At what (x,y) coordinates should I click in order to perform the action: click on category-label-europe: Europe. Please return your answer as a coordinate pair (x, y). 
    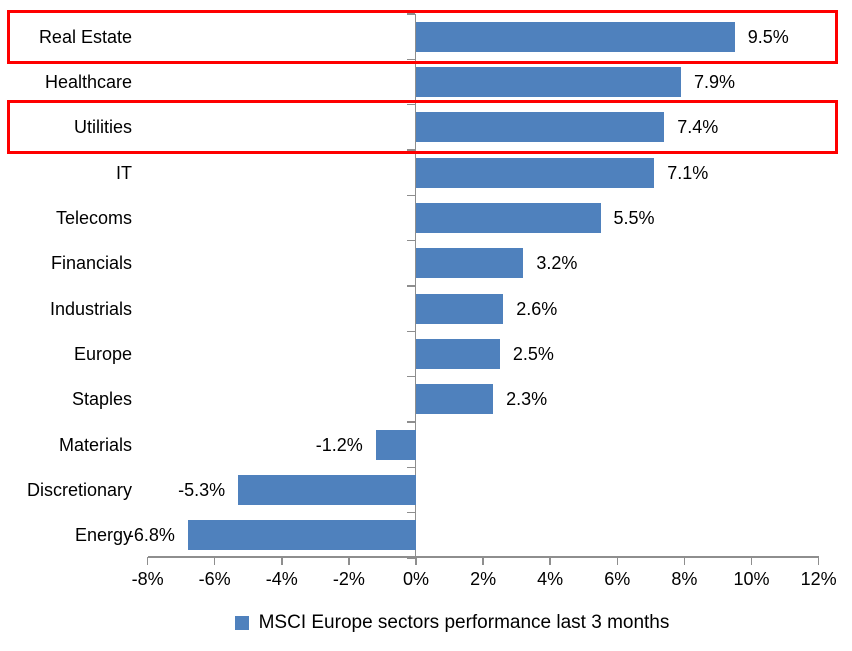
    Looking at the image, I should click on (102, 353).